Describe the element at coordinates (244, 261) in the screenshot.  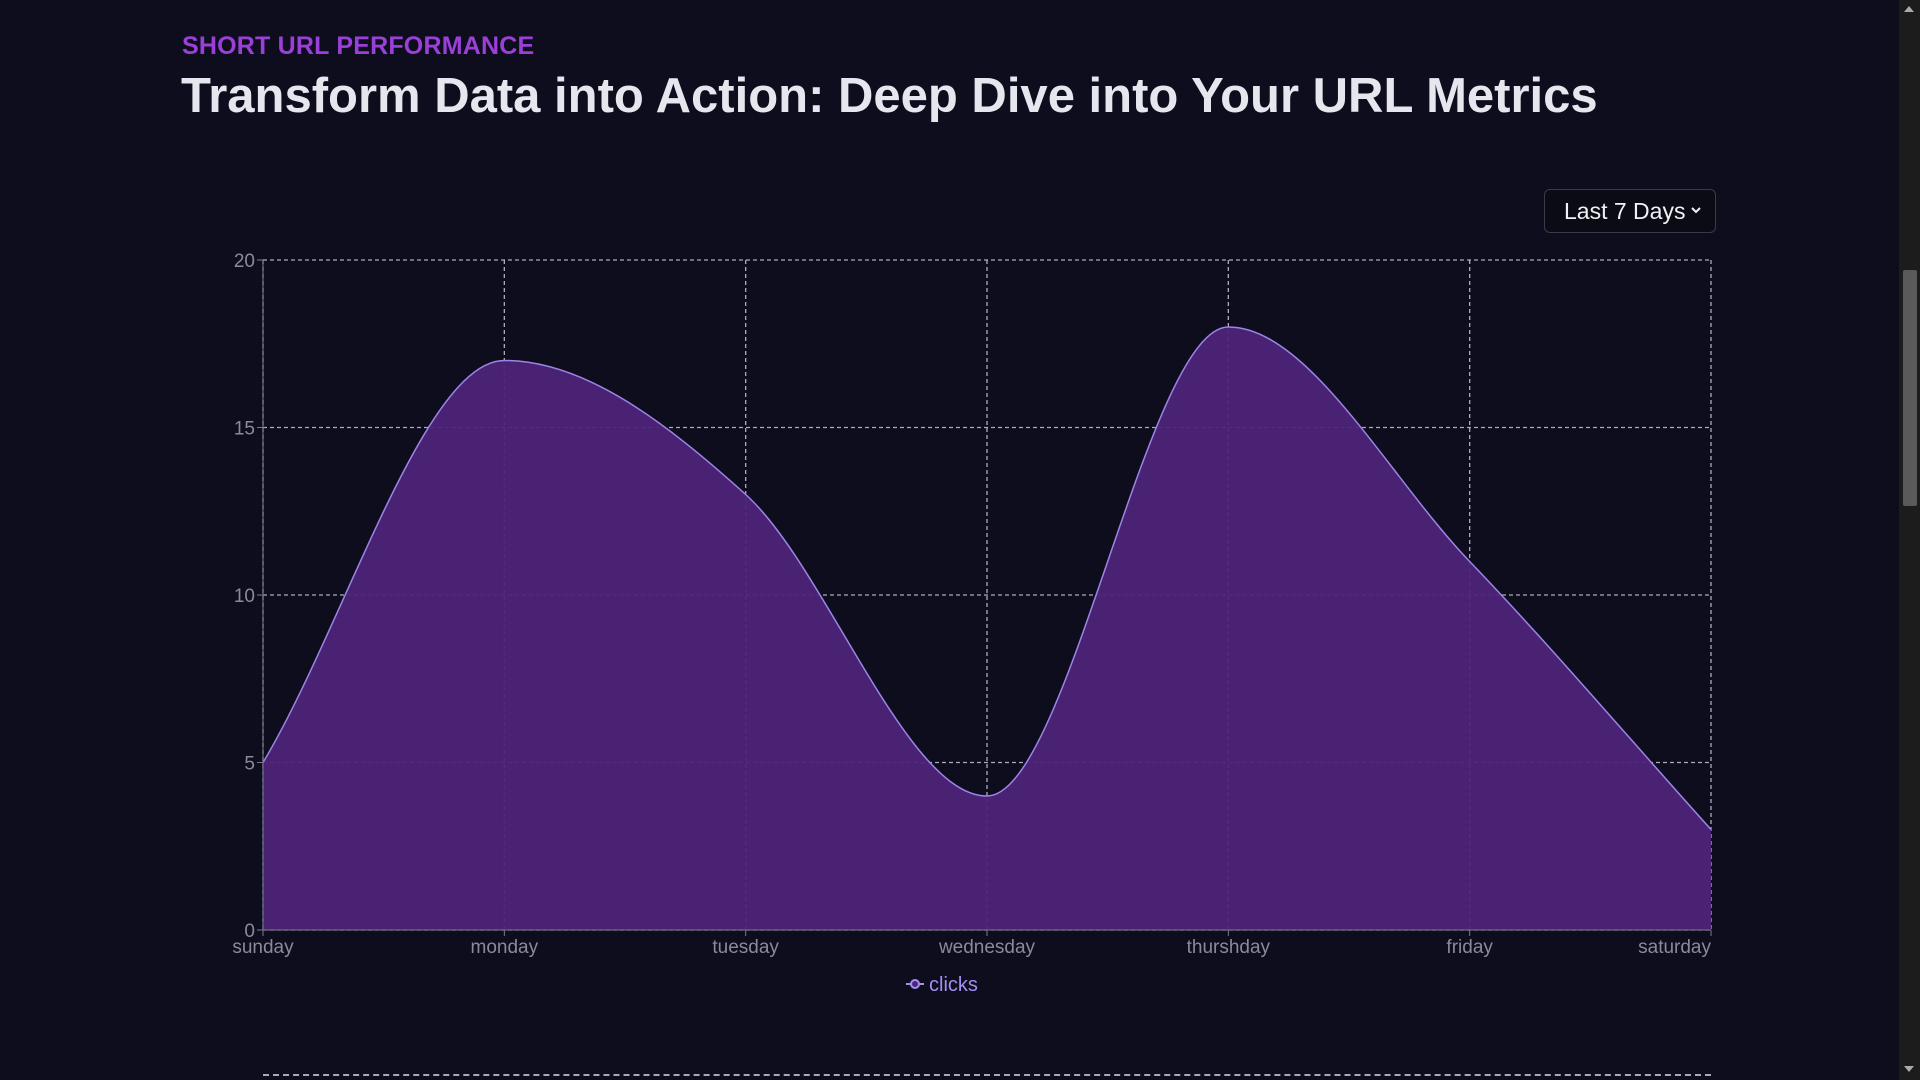
I see `y-tick-label-4: 20` at that location.